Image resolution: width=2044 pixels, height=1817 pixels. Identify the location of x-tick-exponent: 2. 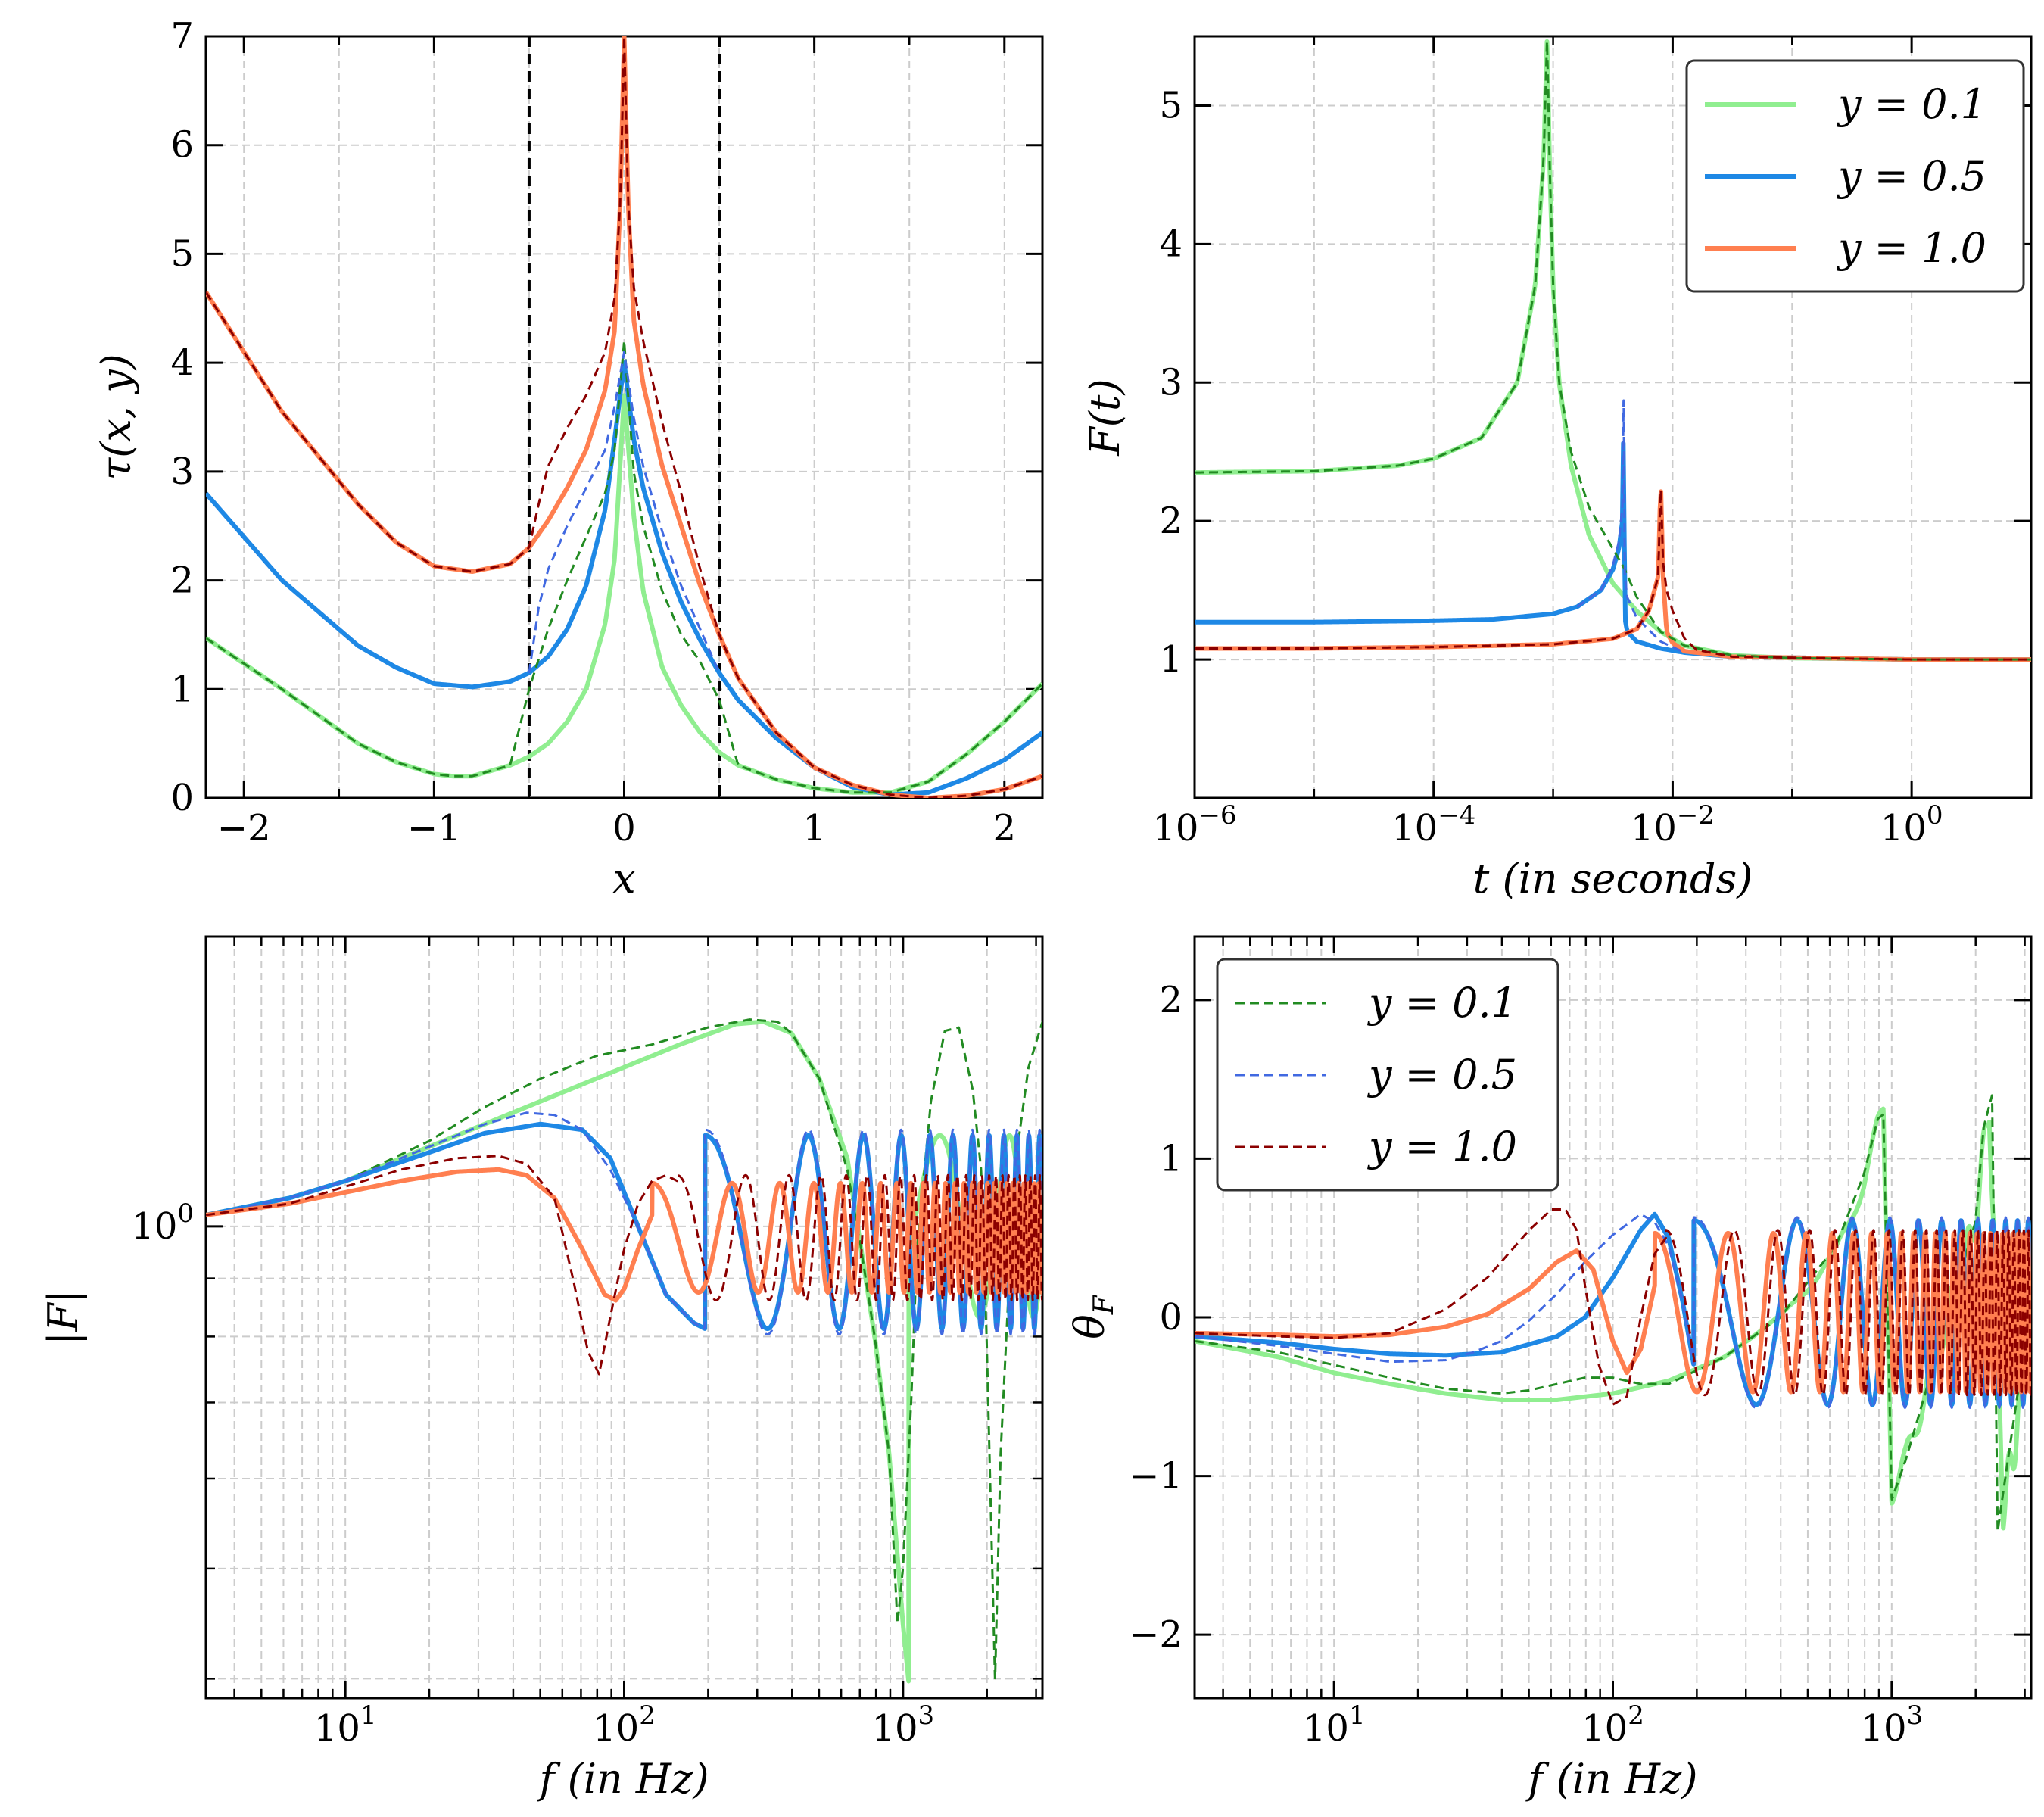
(1636, 1715).